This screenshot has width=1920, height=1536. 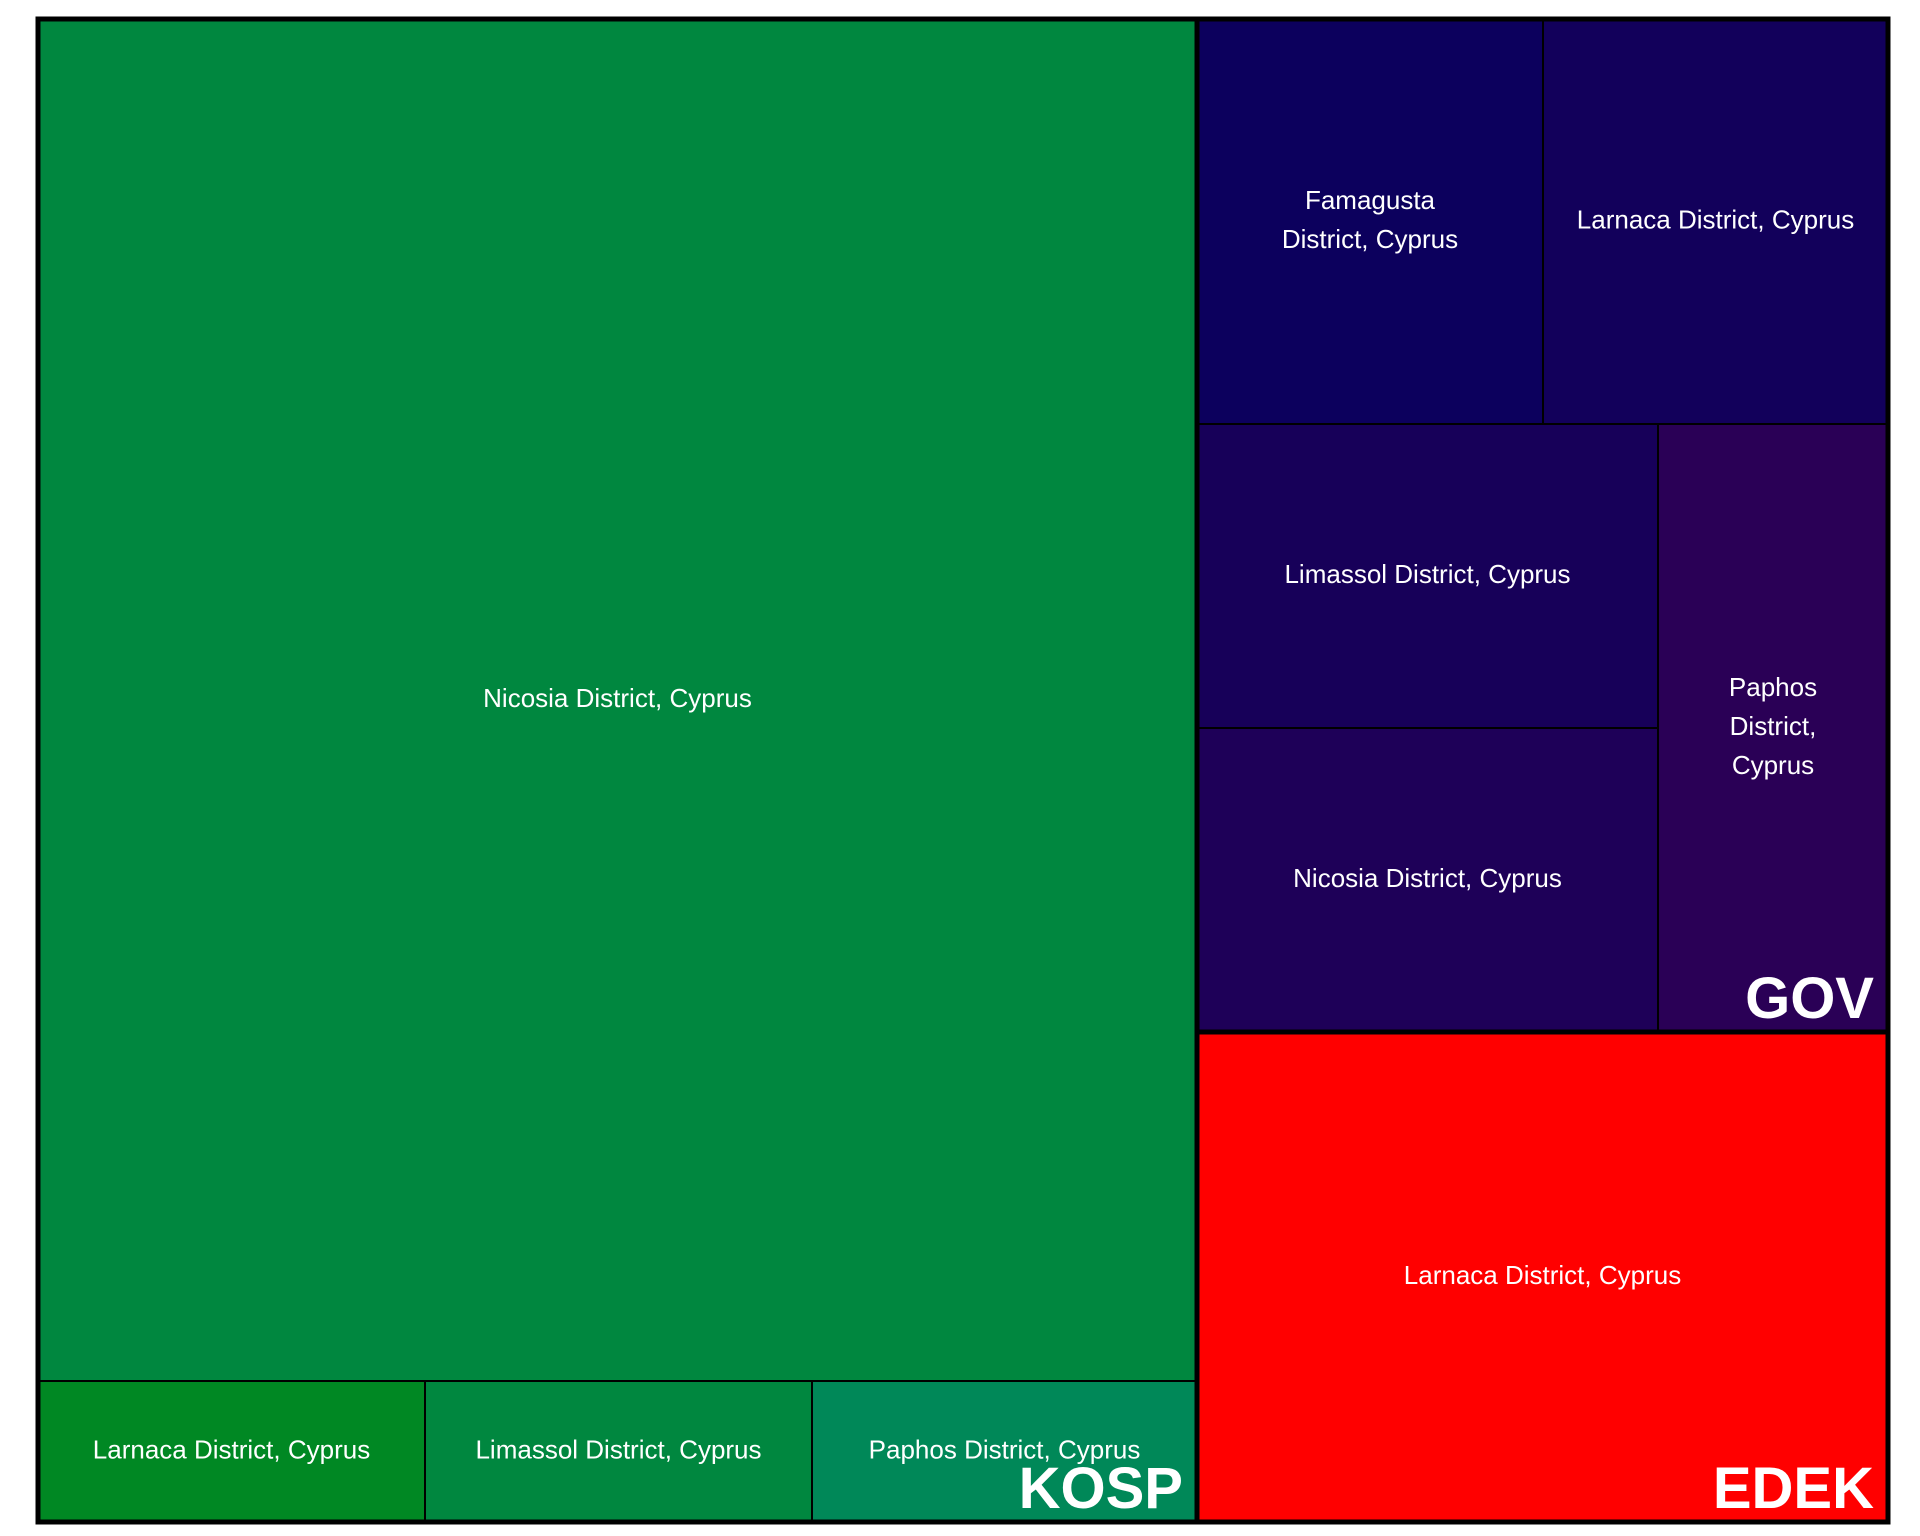 What do you see at coordinates (1793, 1488) in the screenshot?
I see `group-label-edek: EDEK` at bounding box center [1793, 1488].